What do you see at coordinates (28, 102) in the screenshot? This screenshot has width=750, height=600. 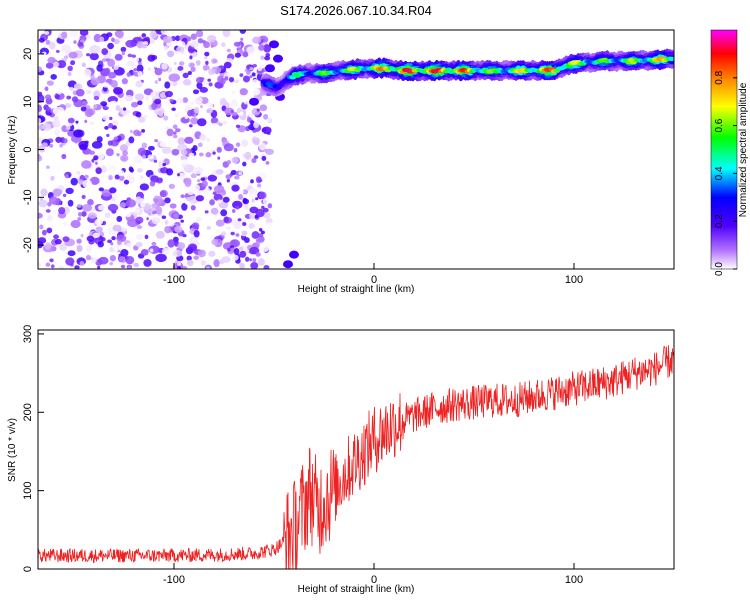 I see `y-tick-label: 10` at bounding box center [28, 102].